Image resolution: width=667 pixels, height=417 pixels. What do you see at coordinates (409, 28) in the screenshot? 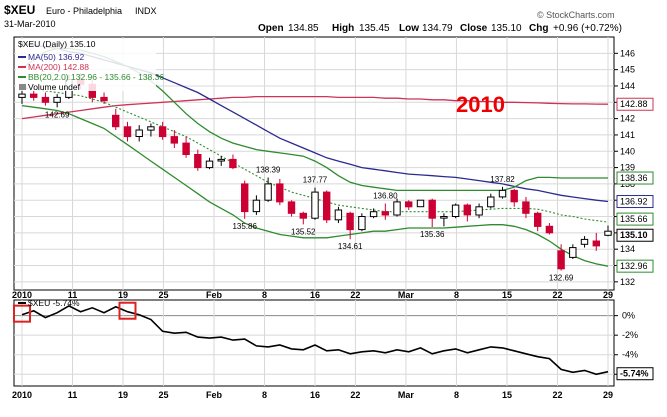
I see `low-label: Low` at bounding box center [409, 28].